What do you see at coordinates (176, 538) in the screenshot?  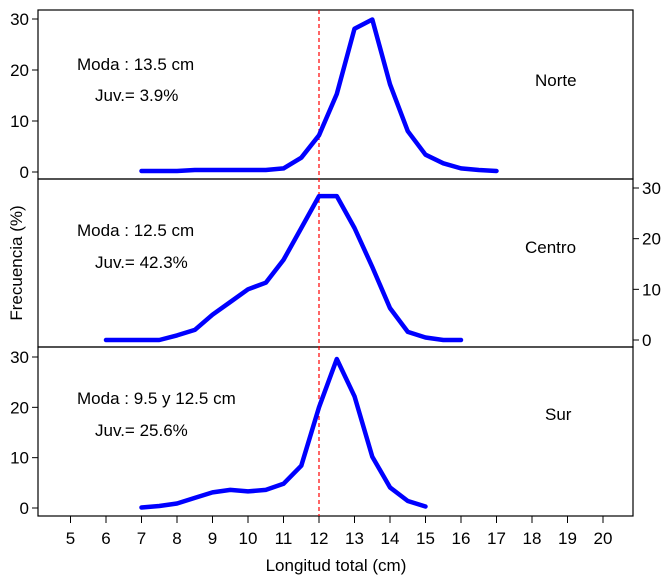 I see `x-tick-label-8: 8` at bounding box center [176, 538].